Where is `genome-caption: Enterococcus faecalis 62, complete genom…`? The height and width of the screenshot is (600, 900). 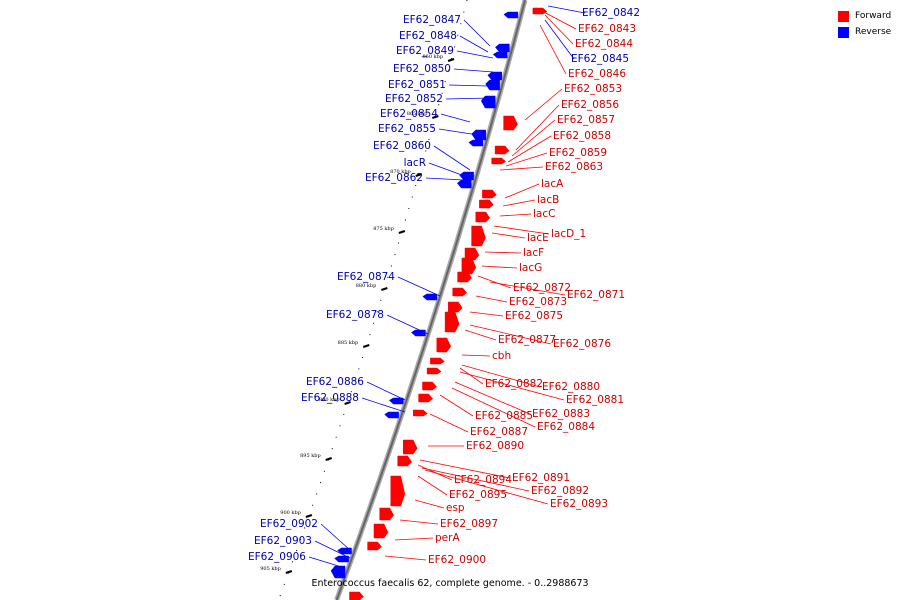
genome-caption: Enterococcus faecalis 62, complete genom… is located at coordinates (450, 583).